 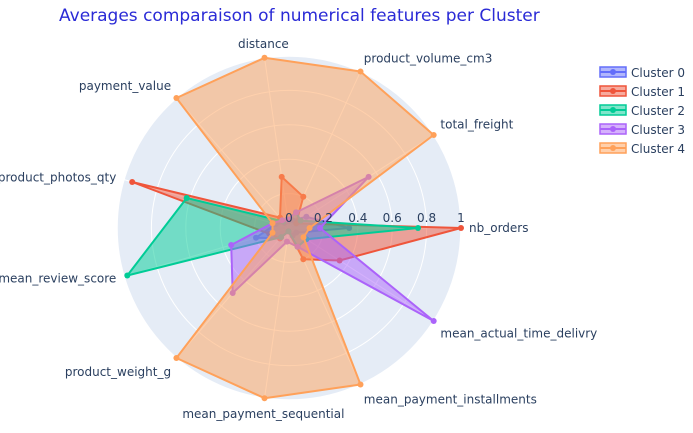 I want to click on radial-ticks: 0 0.2 0.4 0.6 0.8 1, so click(x=375, y=218).